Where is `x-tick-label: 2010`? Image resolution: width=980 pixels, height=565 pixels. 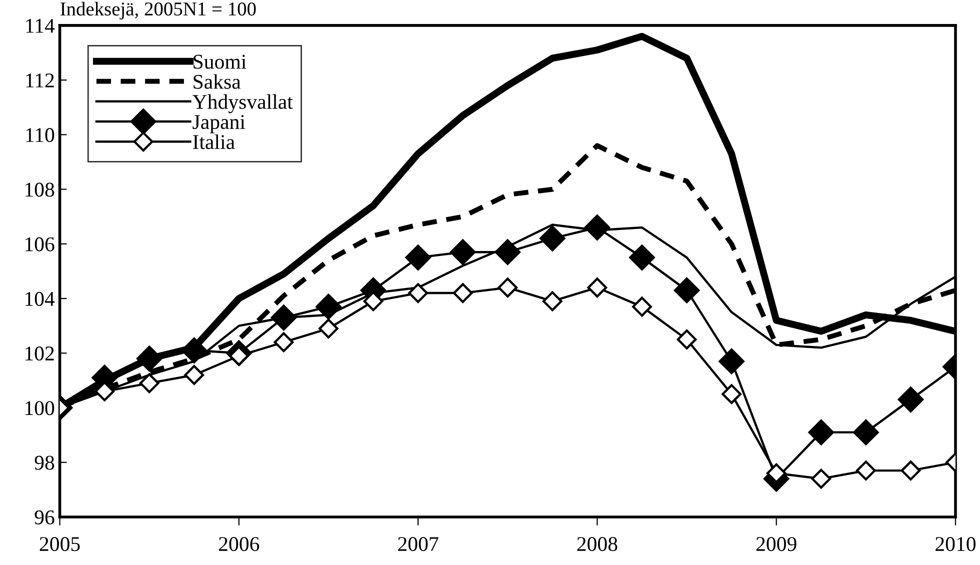 x-tick-label: 2010 is located at coordinates (956, 544).